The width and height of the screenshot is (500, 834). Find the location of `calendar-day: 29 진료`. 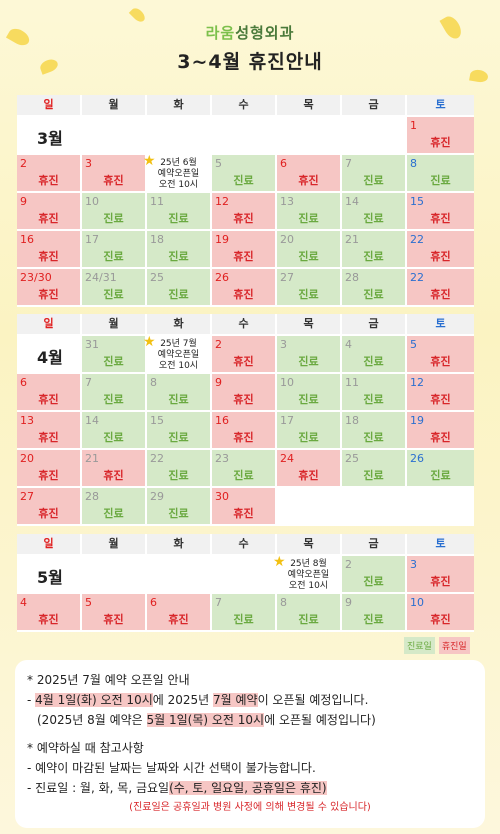

calendar-day: 29 진료 is located at coordinates (179, 507).